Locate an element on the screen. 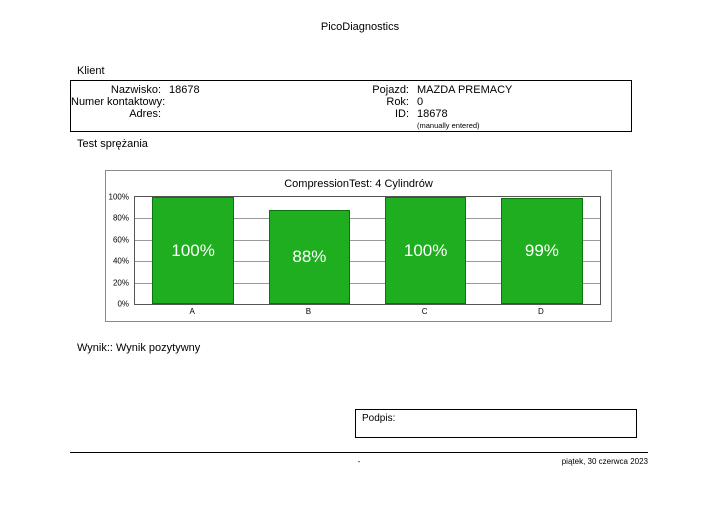 This screenshot has height=509, width=720. client-name-label: Nazwisko: is located at coordinates (135, 90).